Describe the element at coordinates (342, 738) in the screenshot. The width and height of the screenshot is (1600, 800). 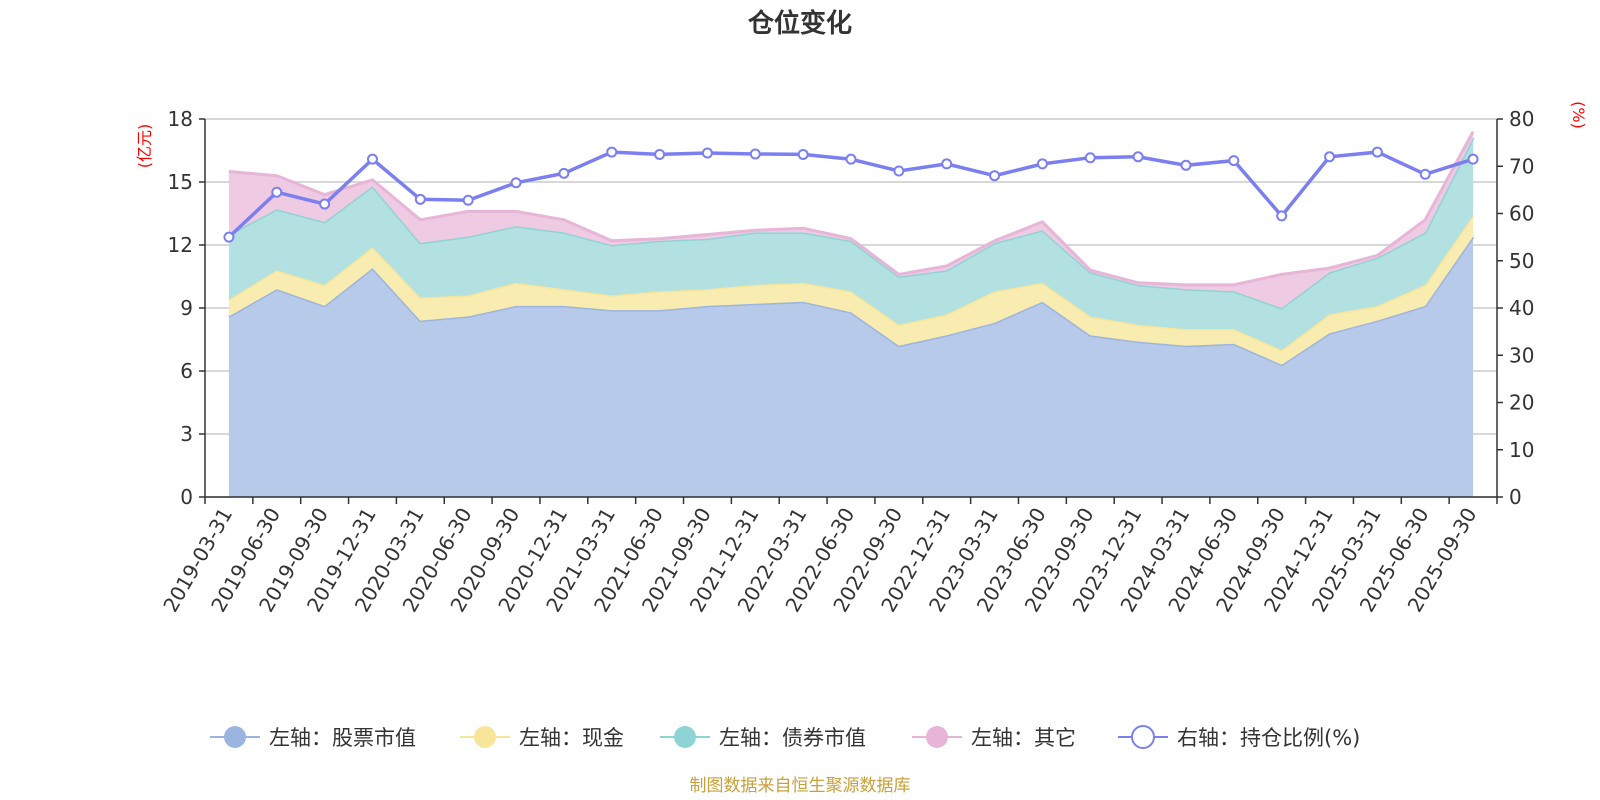
I see `legend-label: 左轴：股票市值` at that location.